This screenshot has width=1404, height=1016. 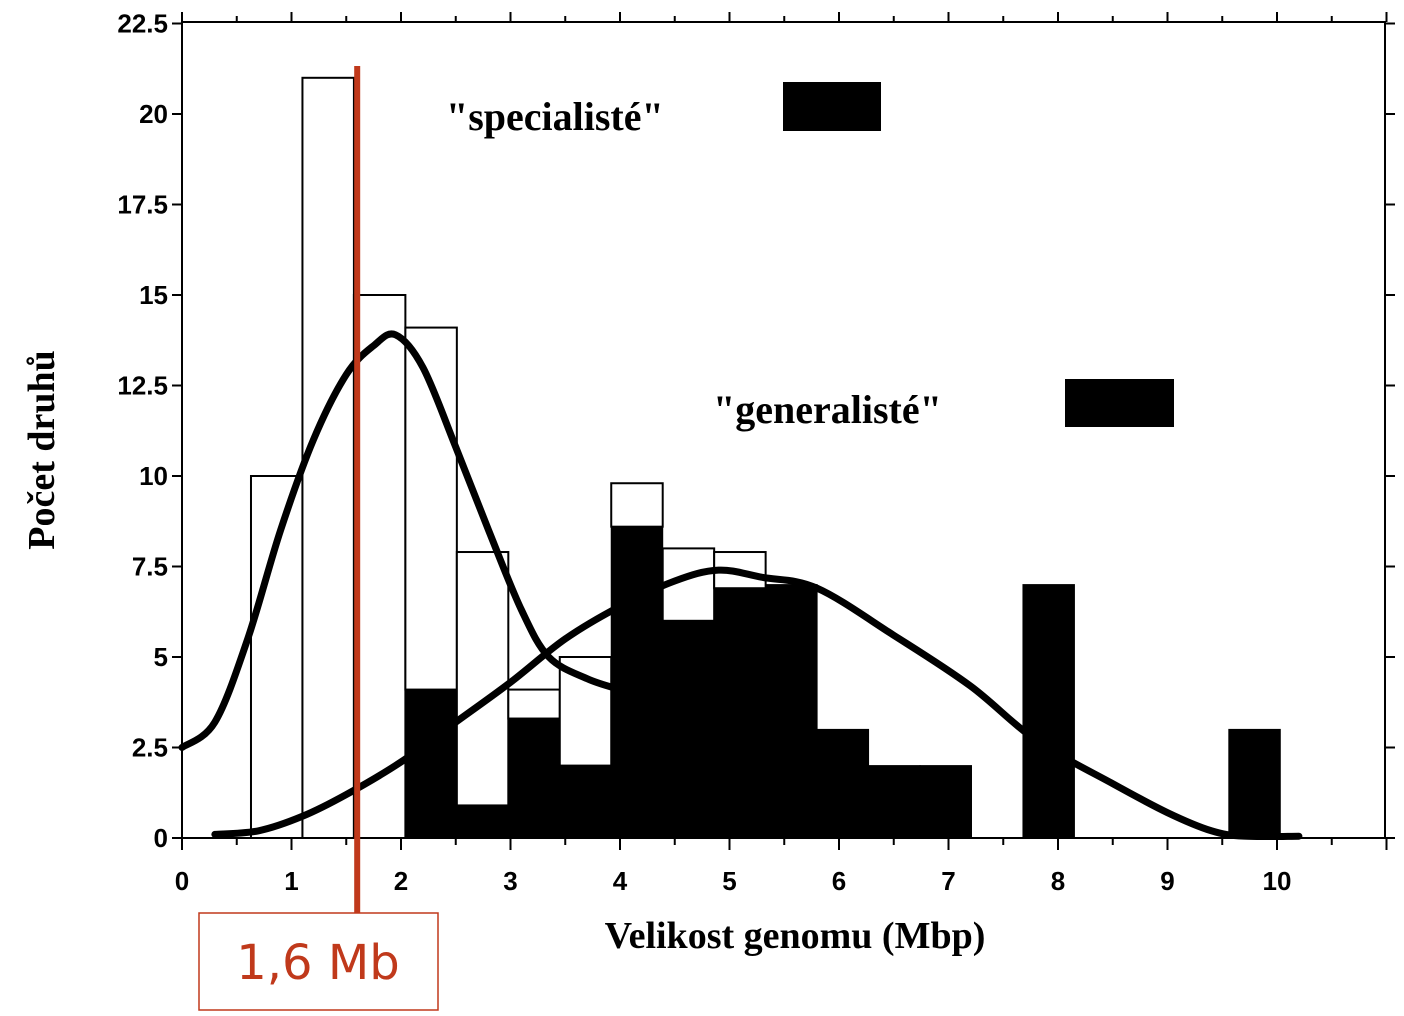 I want to click on y-tick-label: 0, so click(x=161, y=838).